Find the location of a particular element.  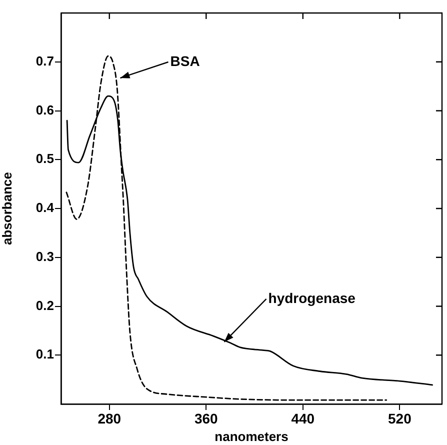

annotation: BSA is located at coordinates (185, 60).